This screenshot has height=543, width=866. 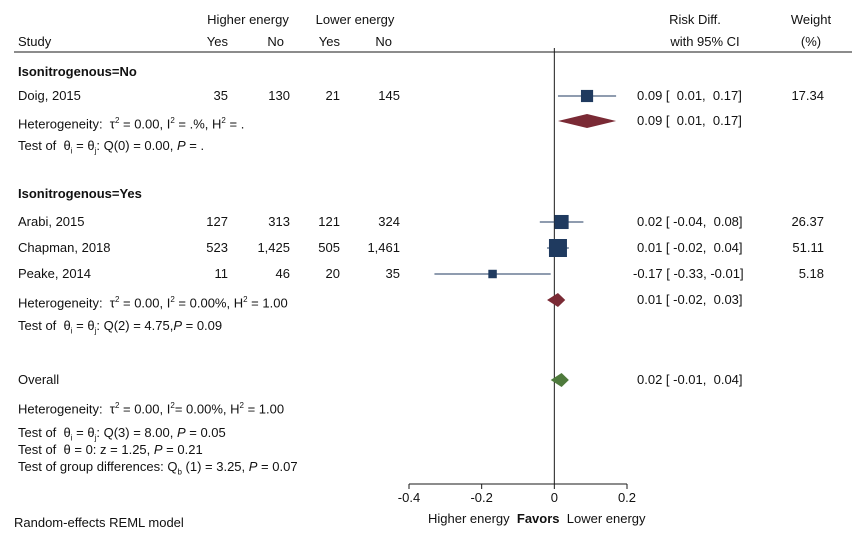 I want to click on overall-label: Overall, so click(x=39, y=379).